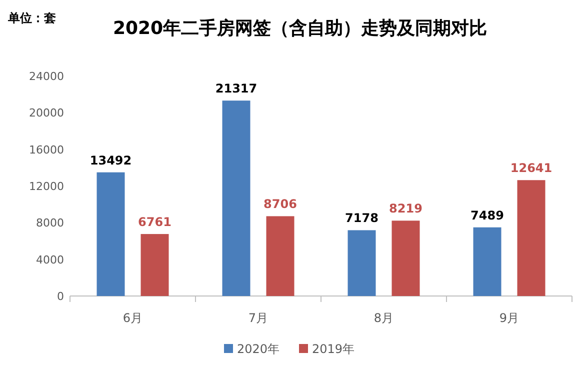 The height and width of the screenshot is (378, 588). Describe the element at coordinates (50, 223) in the screenshot. I see `y-tick-label: 8000` at that location.